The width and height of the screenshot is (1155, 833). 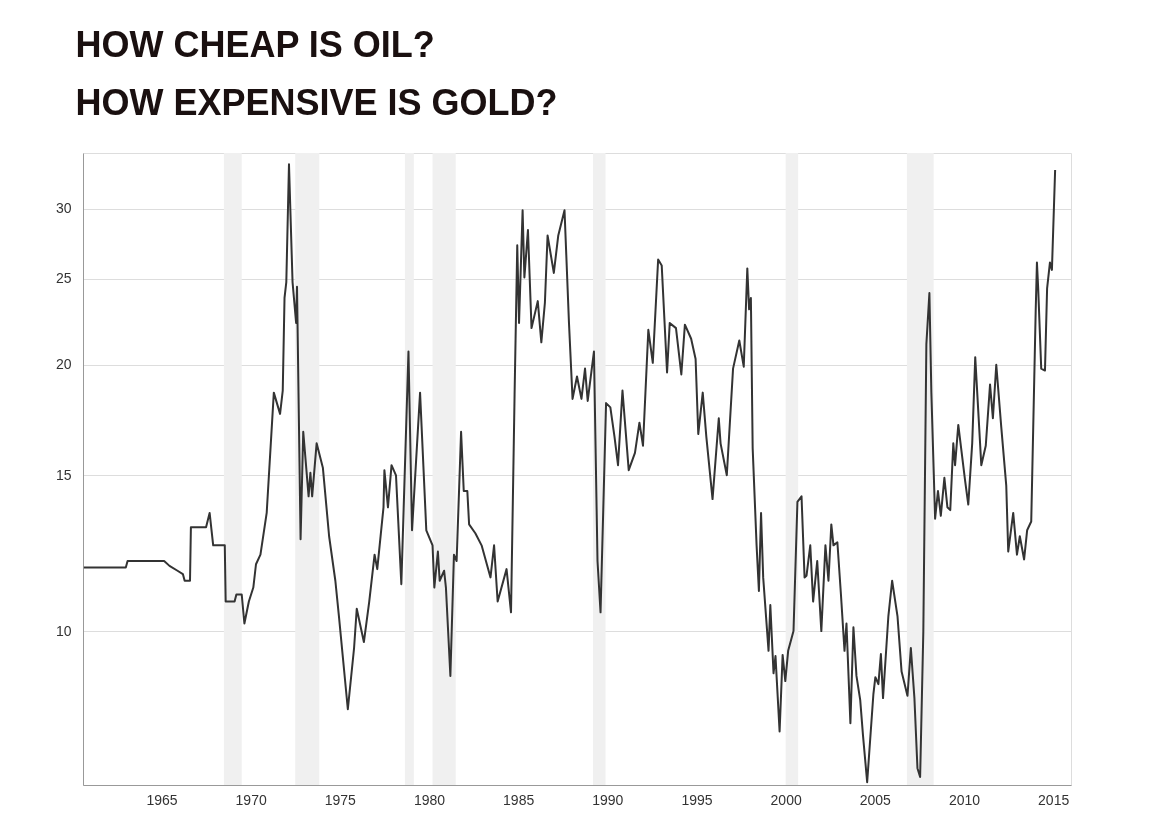 What do you see at coordinates (1054, 799) in the screenshot?
I see `x-tick-label: 2015` at bounding box center [1054, 799].